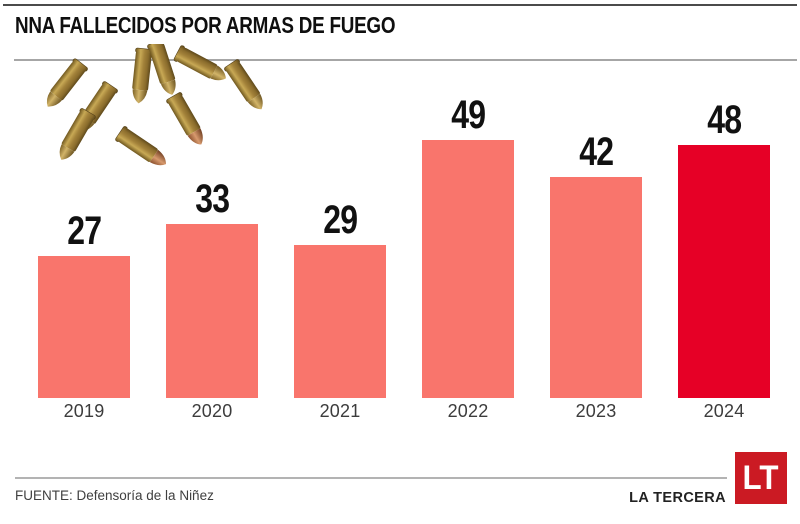 The width and height of the screenshot is (800, 524). Describe the element at coordinates (677, 498) in the screenshot. I see `brand-name: LA TERCERA` at that location.